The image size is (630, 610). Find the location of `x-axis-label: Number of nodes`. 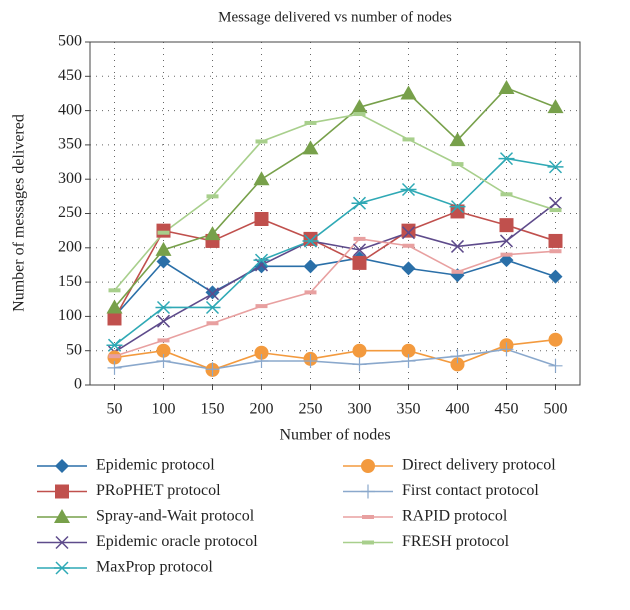

x-axis-label: Number of nodes is located at coordinates (334, 435).